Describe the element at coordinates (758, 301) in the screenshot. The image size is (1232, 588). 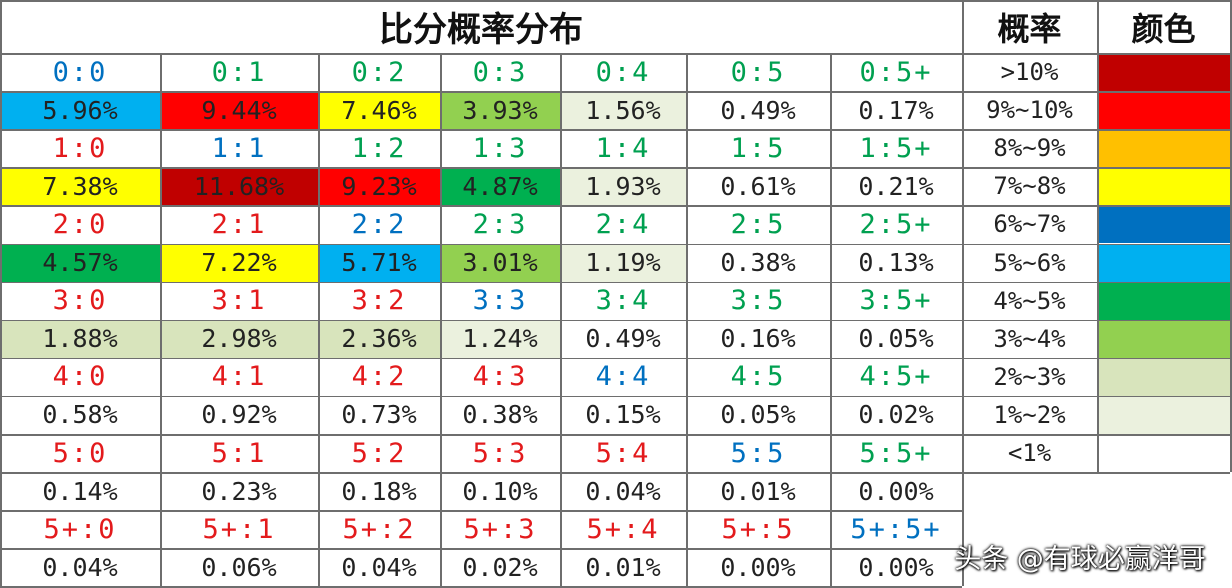
I see `score-label: 3:5` at that location.